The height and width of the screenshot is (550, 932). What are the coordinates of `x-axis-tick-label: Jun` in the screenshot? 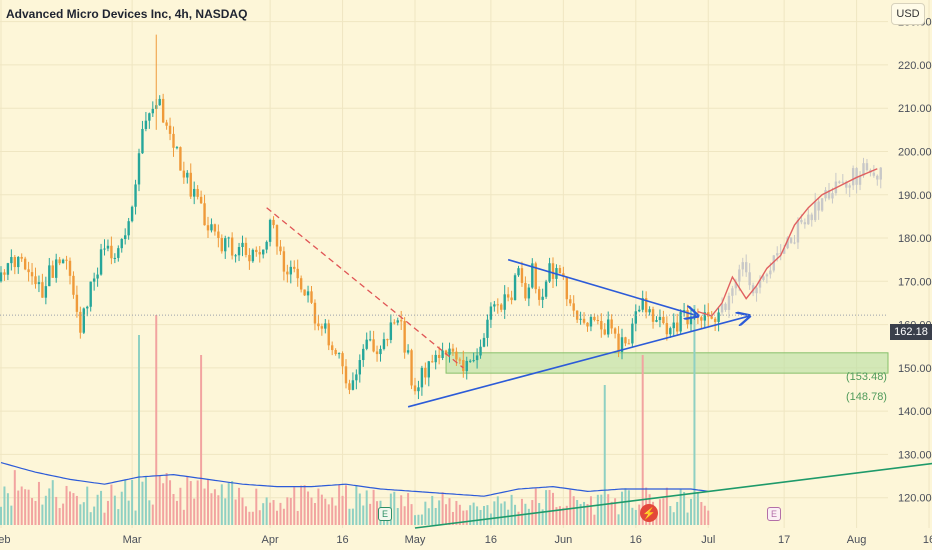 It's located at (563, 540).